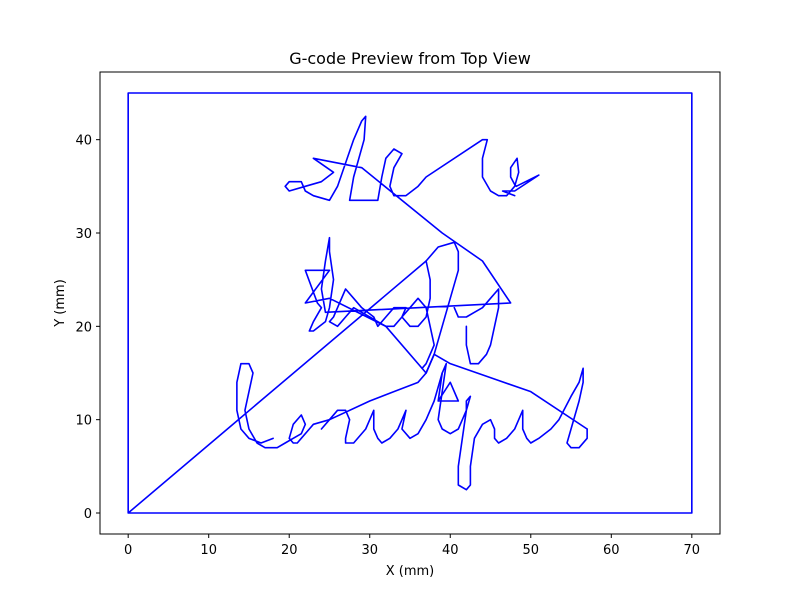 This screenshot has height=600, width=800. Describe the element at coordinates (531, 550) in the screenshot. I see `x-tick-label: 50` at that location.